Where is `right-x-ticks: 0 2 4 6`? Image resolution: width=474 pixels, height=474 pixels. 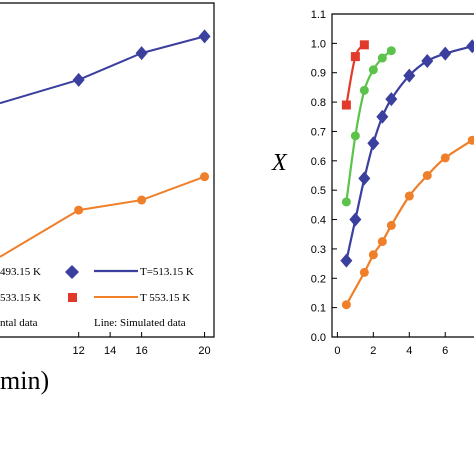
right-x-ticks: 0 2 4 6 is located at coordinates (391, 344).